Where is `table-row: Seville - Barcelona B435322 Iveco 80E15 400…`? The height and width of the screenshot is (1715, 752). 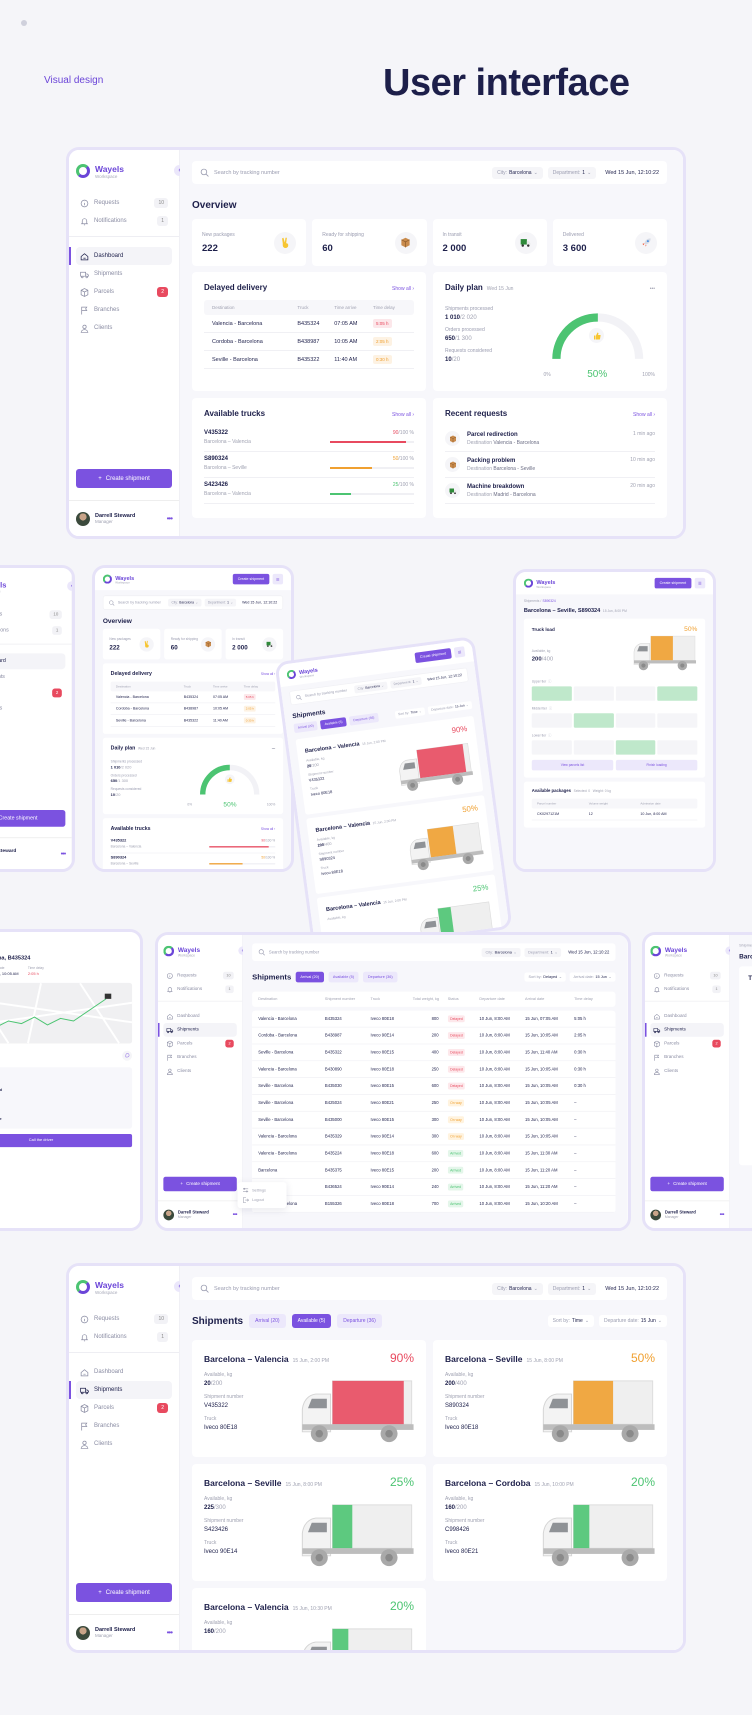
table-row: Seville - Barcelona B435322 Iveco 80E15 400… is located at coordinates (434, 1053).